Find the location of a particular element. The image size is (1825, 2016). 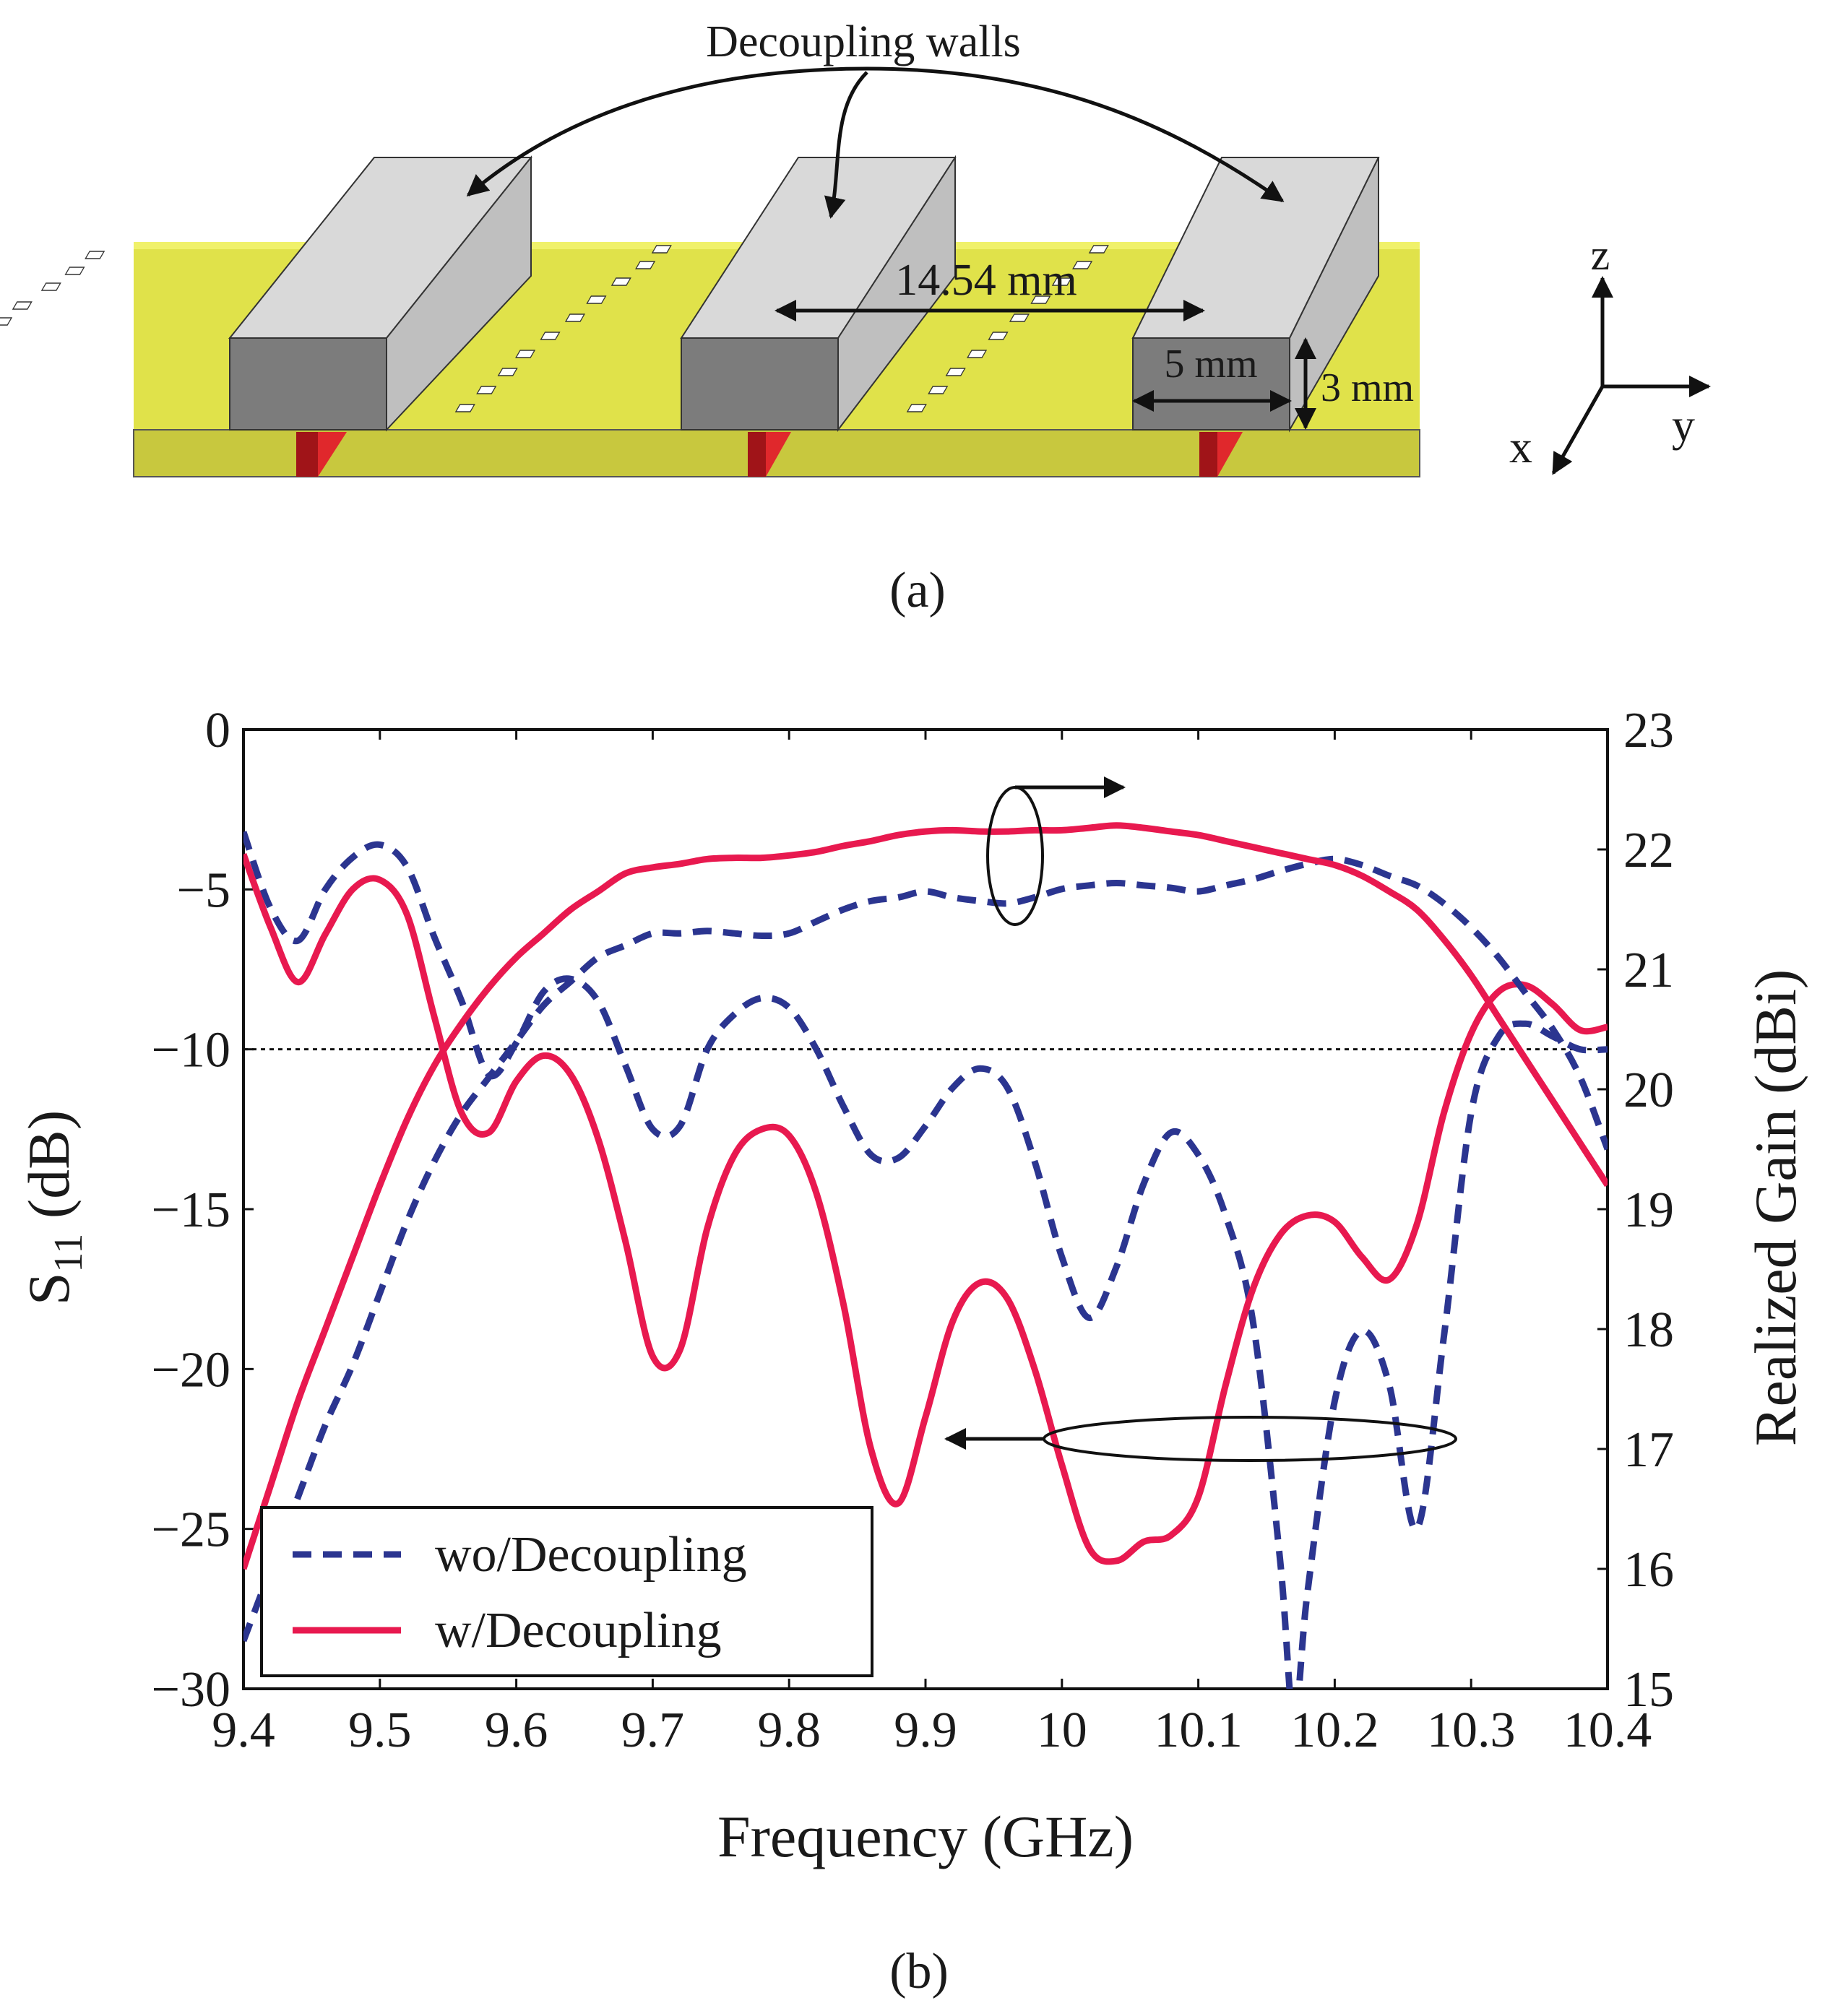

right-tick-label: 20 is located at coordinates (1648, 1090).